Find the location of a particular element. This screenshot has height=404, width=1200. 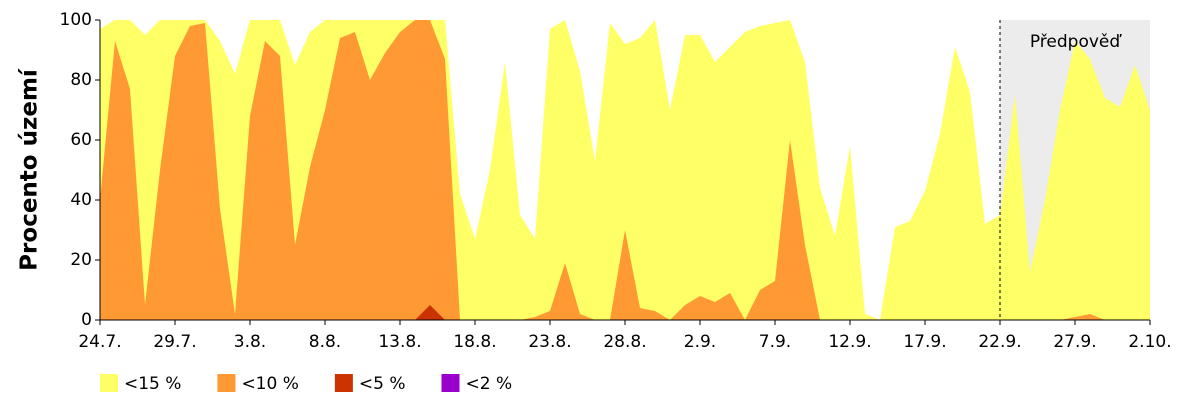

x-tick-label: 2.9. is located at coordinates (700, 342).